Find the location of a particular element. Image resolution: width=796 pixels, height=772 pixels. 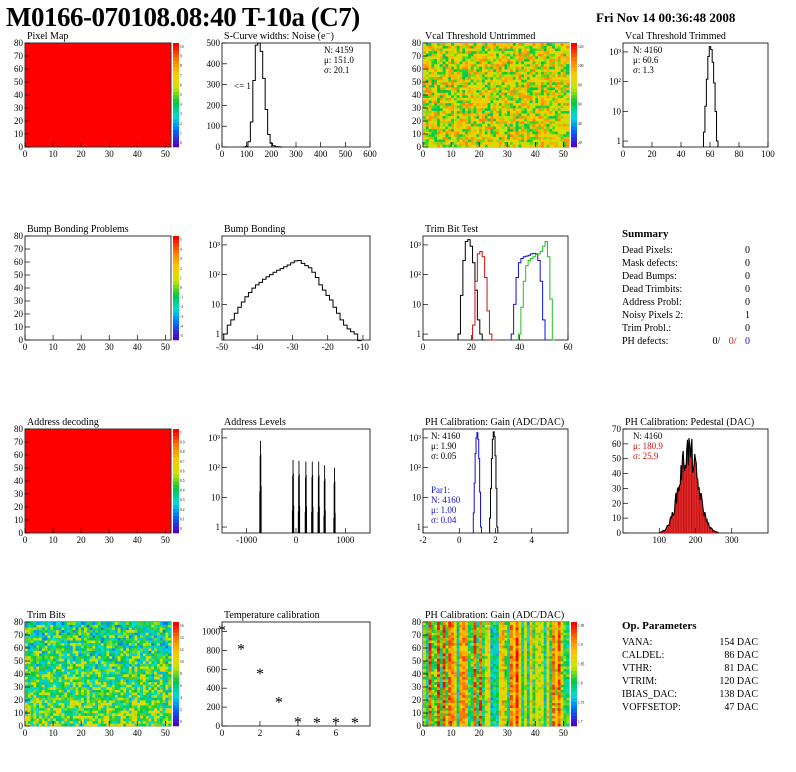

palette-label: -1 is located at coordinates (181, 298).